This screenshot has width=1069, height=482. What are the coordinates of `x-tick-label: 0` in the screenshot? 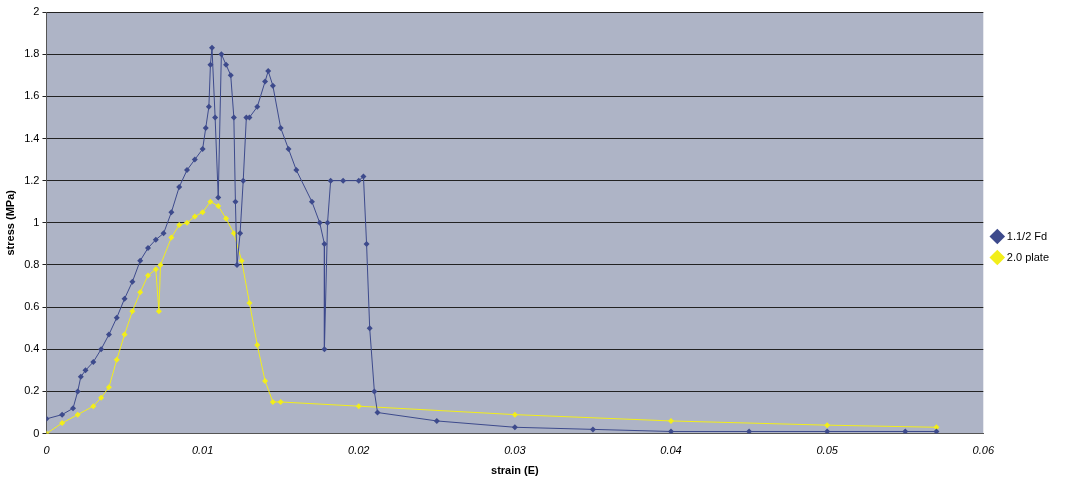 It's located at (47, 450).